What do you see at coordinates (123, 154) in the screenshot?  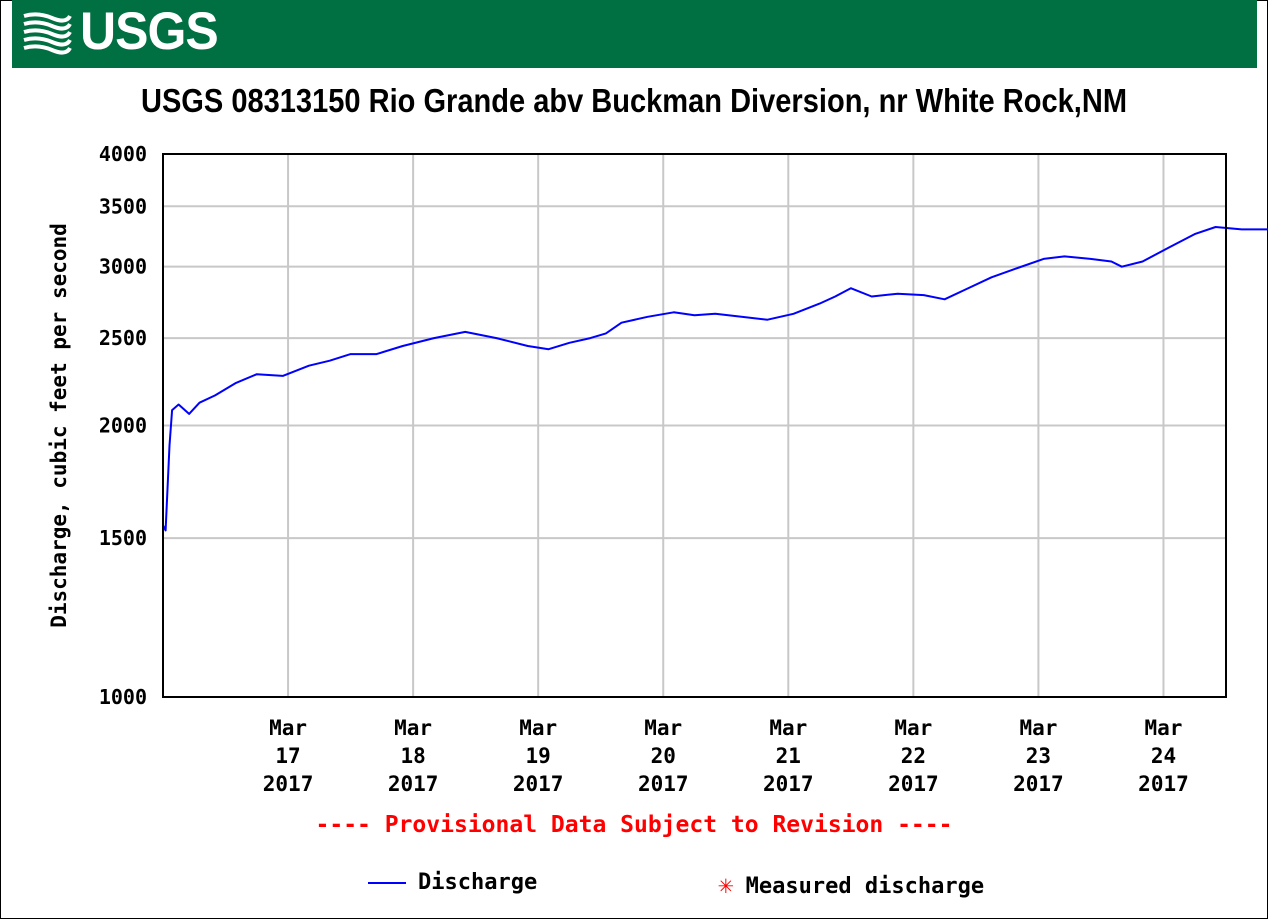 I see `y-tick-label: 4000` at bounding box center [123, 154].